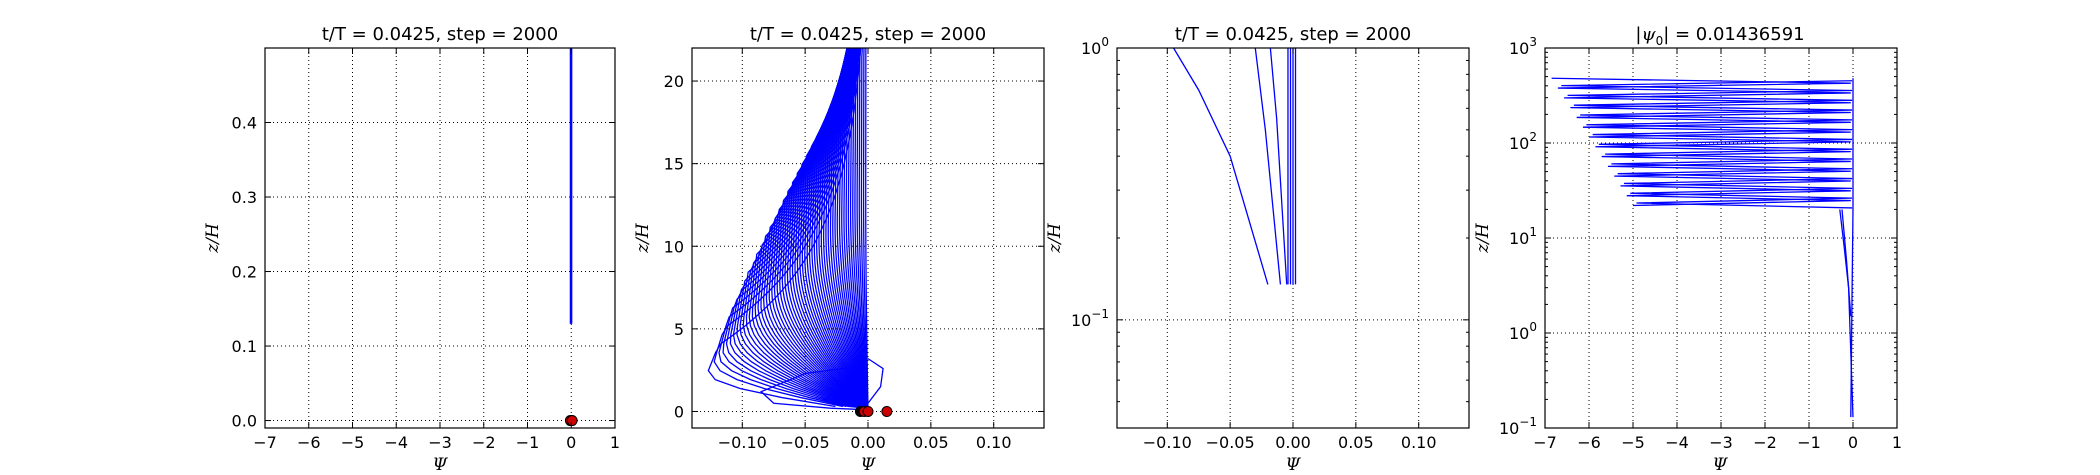 Image resolution: width=2100 pixels, height=475 pixels. Describe the element at coordinates (571, 442) in the screenshot. I see `panel-1-xtick-label: 0` at that location.